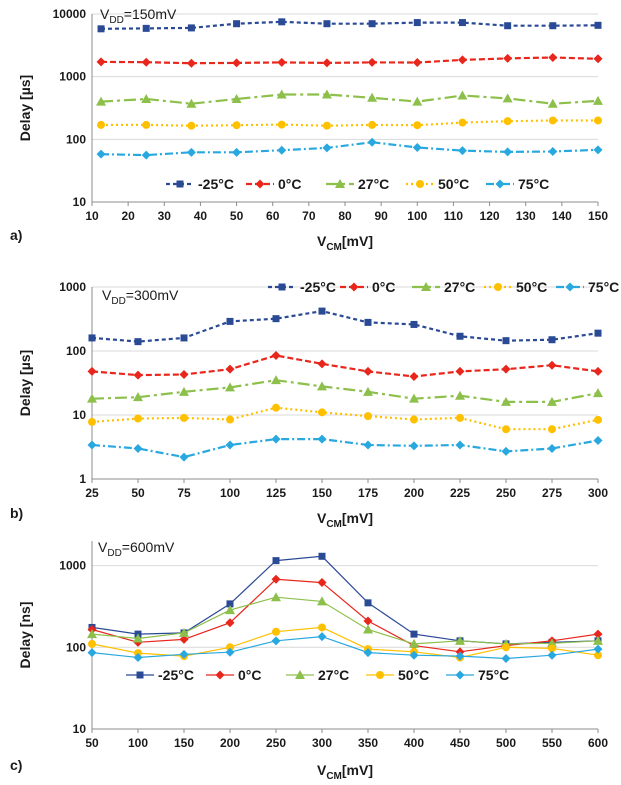 This screenshot has width=621, height=785. Describe the element at coordinates (345, 520) in the screenshot. I see `x-axis-label: VCM[mV]` at that location.